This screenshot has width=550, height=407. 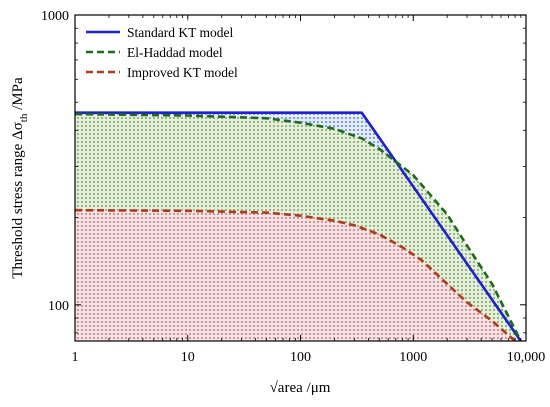 What do you see at coordinates (526, 357) in the screenshot?
I see `x-tick-label: 10,000` at bounding box center [526, 357].